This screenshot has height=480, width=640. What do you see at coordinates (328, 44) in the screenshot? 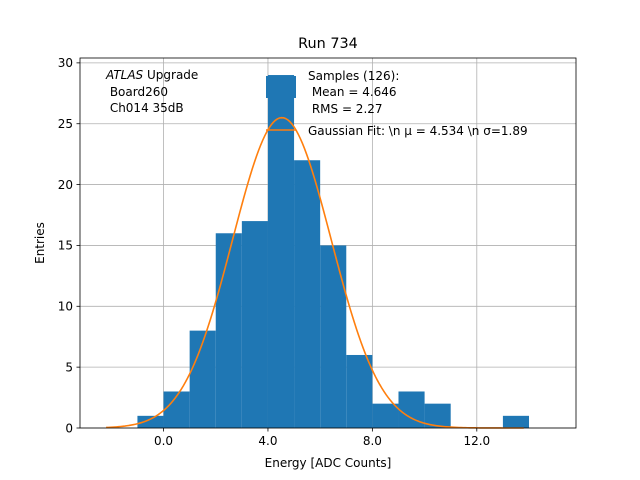
I see `chart-title: Run 734` at bounding box center [328, 44].